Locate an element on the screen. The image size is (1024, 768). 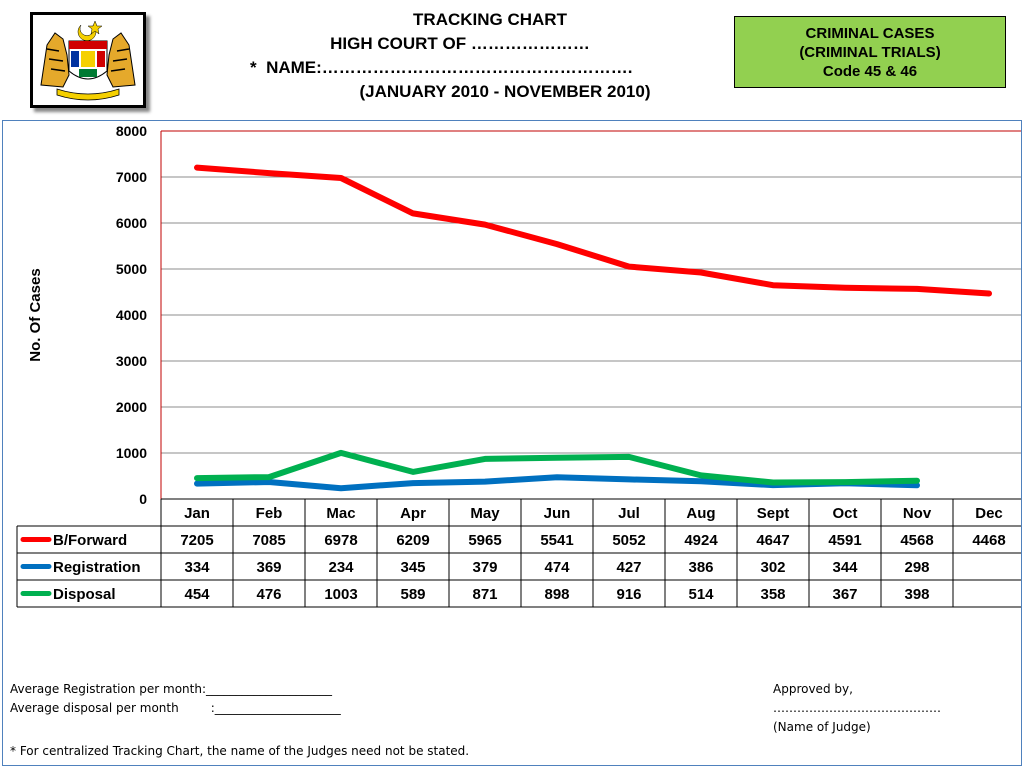
data-table-cell: 6209 is located at coordinates (412, 540).